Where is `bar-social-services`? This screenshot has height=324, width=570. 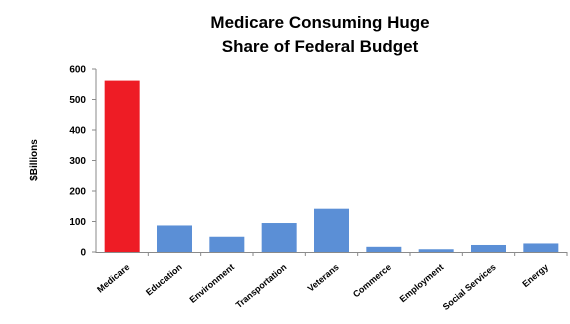 bar-social-services is located at coordinates (488, 248).